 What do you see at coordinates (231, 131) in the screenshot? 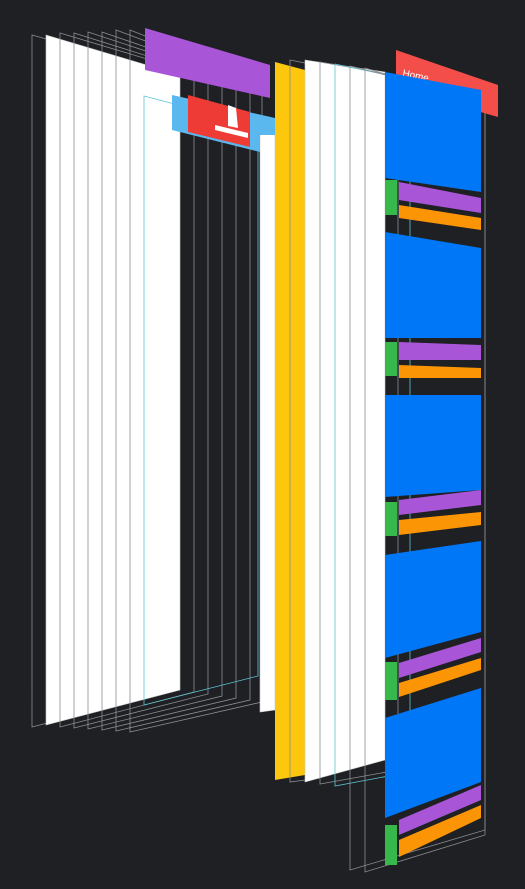
I see `white-bit` at bounding box center [231, 131].